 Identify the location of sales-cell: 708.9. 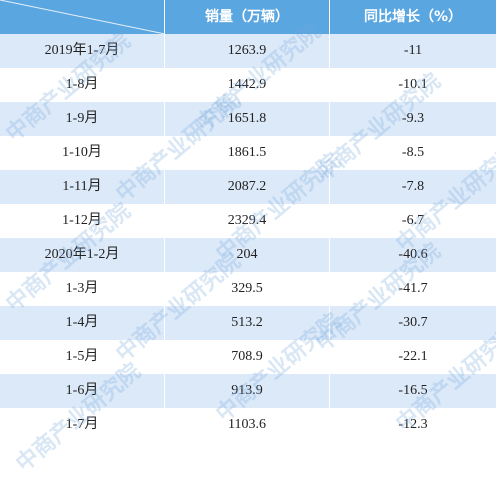
(247, 357).